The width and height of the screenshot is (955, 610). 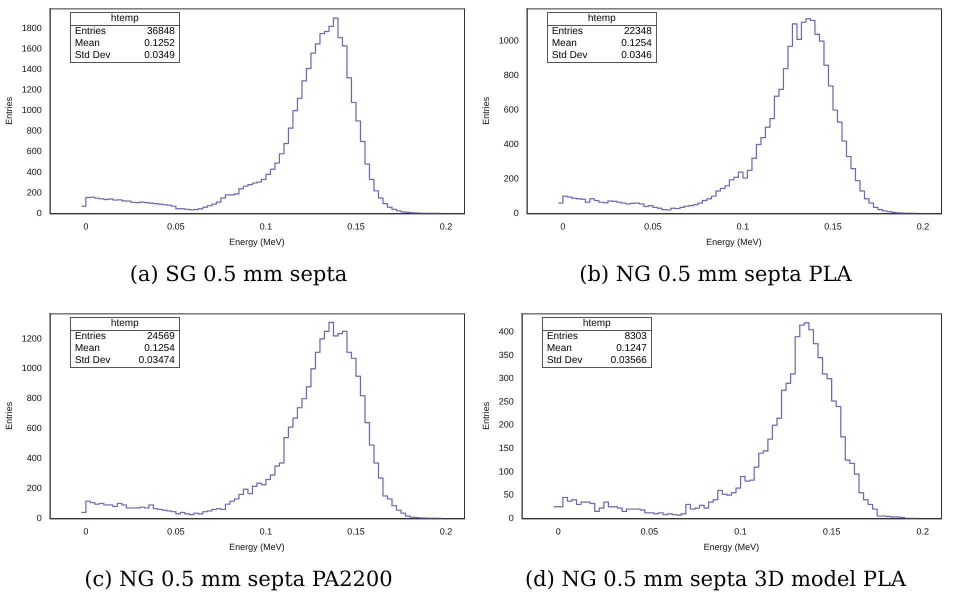 What do you see at coordinates (32, 69) in the screenshot?
I see `y-tick-label: 1400` at bounding box center [32, 69].